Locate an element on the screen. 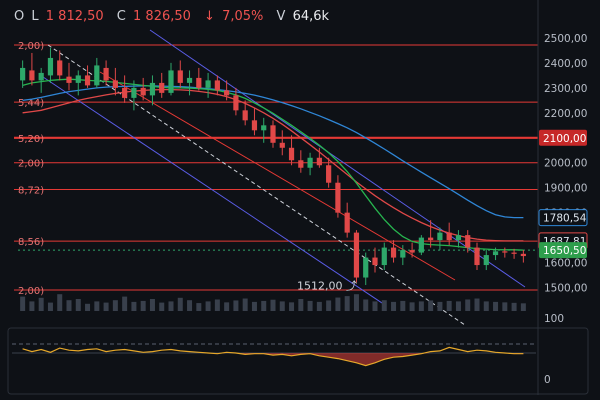  price-tag-label: 1650,50 is located at coordinates (564, 251).